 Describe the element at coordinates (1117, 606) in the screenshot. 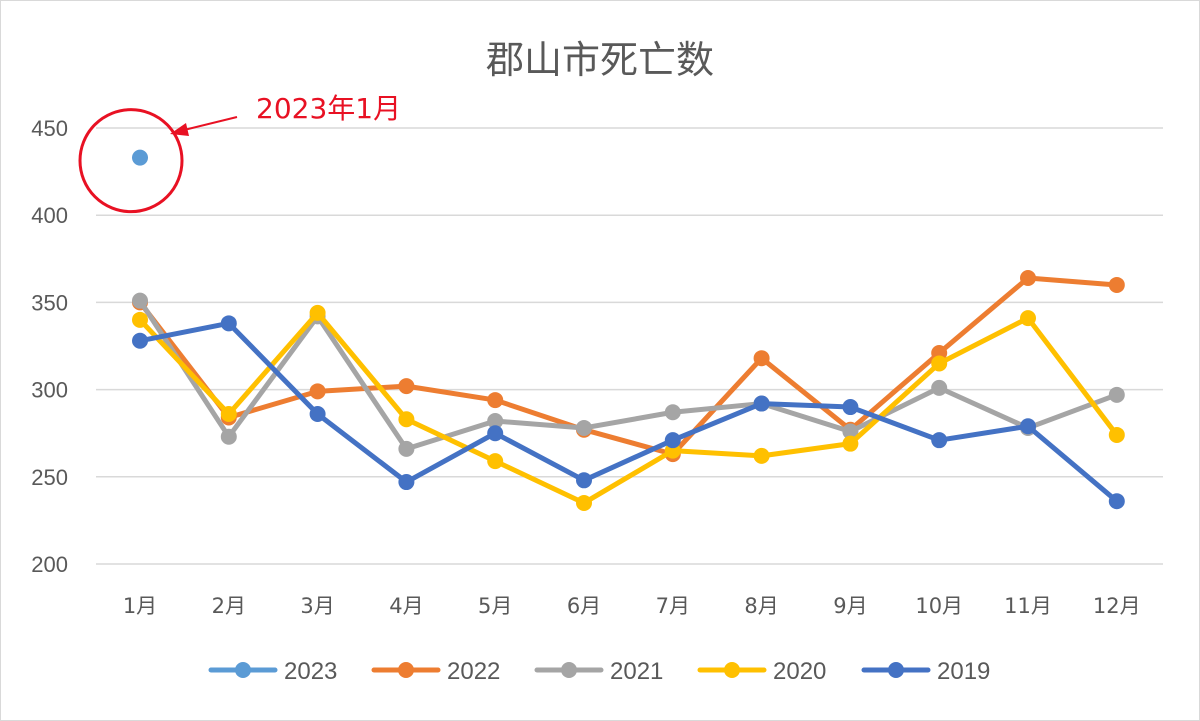

I see `x-tick-label: 12月` at that location.